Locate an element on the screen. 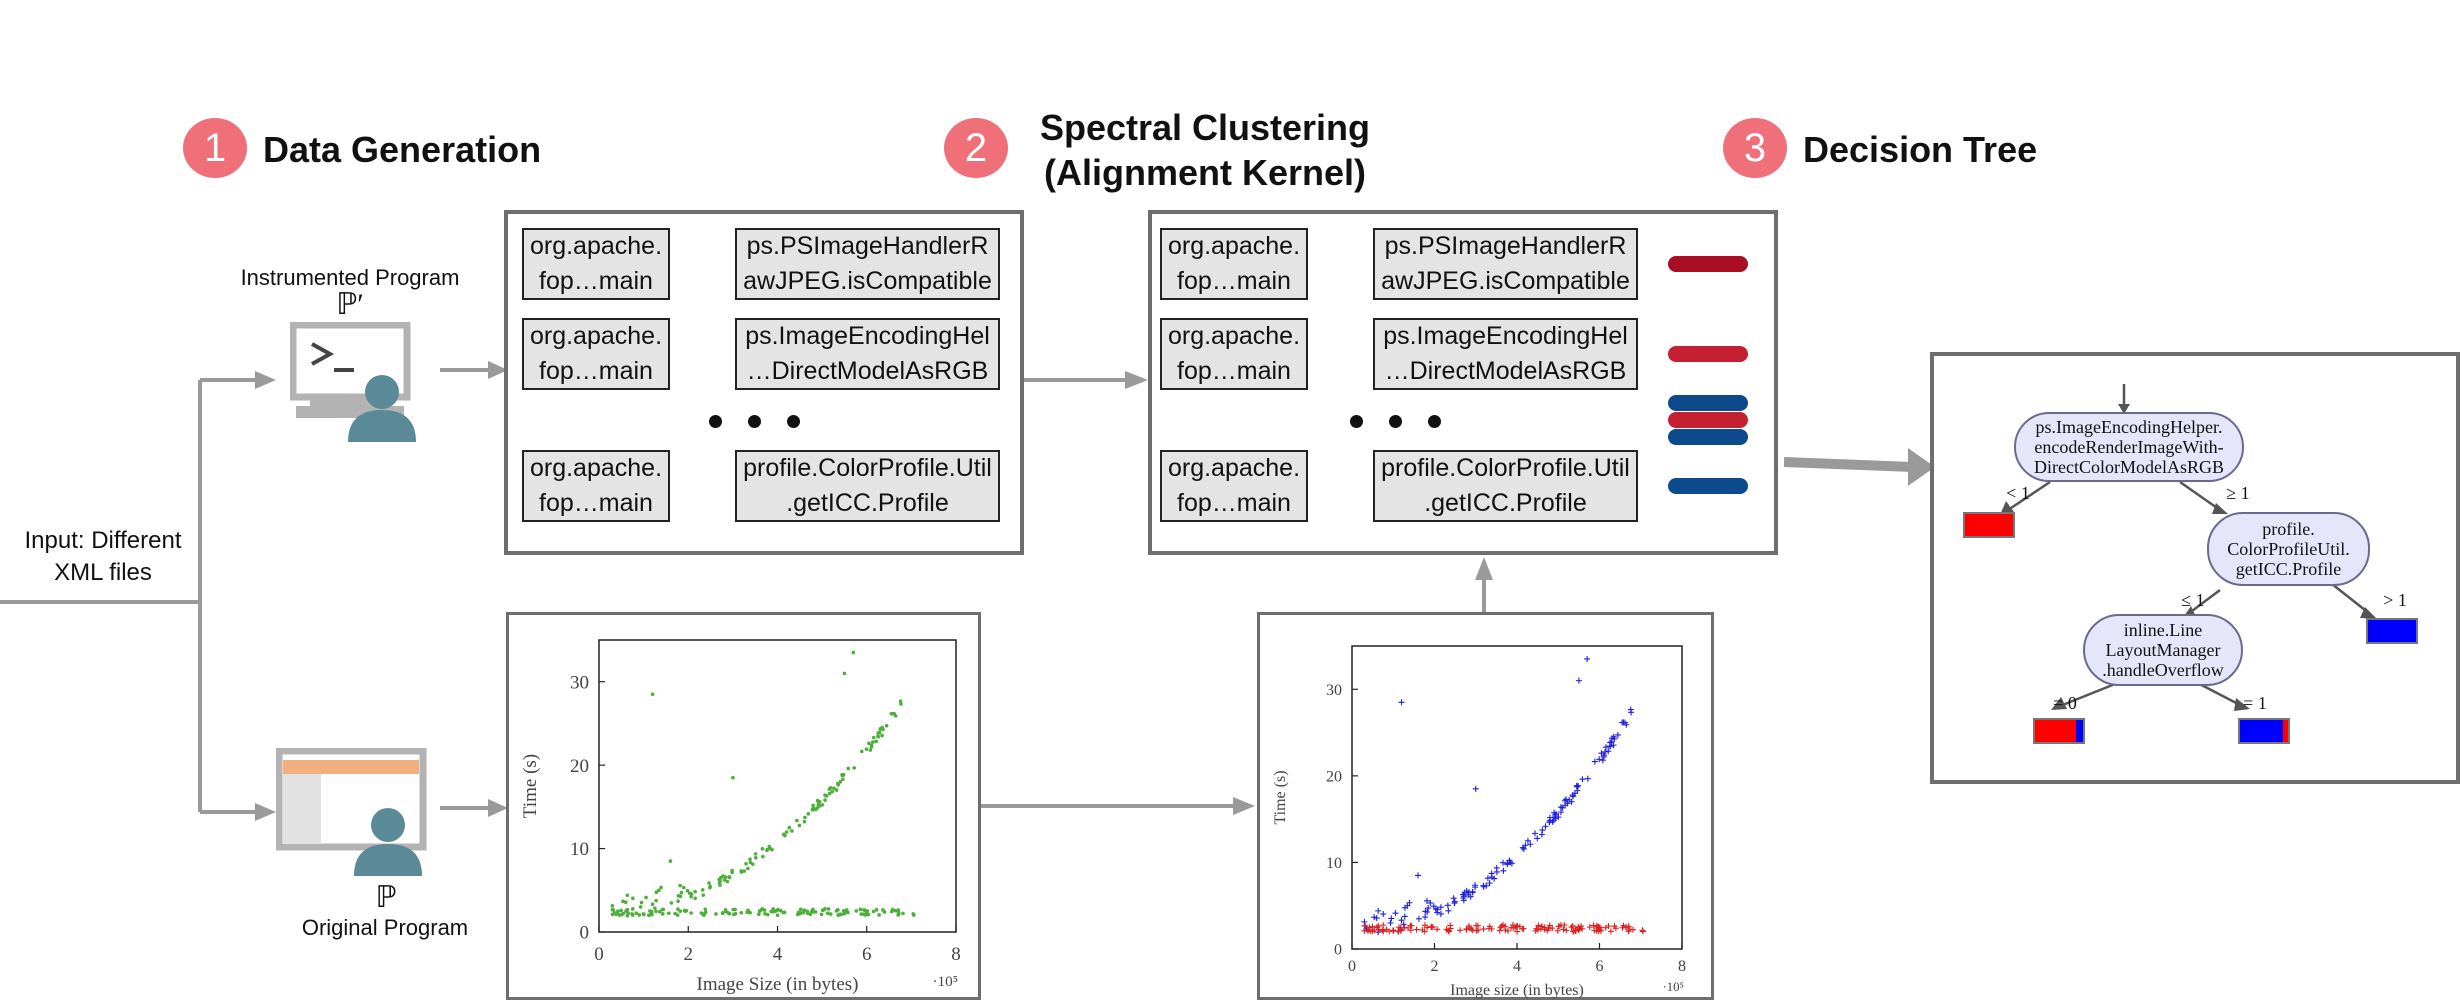 Image resolution: width=2462 pixels, height=1005 pixels. y-axis-label: Time (s) is located at coordinates (1280, 797).